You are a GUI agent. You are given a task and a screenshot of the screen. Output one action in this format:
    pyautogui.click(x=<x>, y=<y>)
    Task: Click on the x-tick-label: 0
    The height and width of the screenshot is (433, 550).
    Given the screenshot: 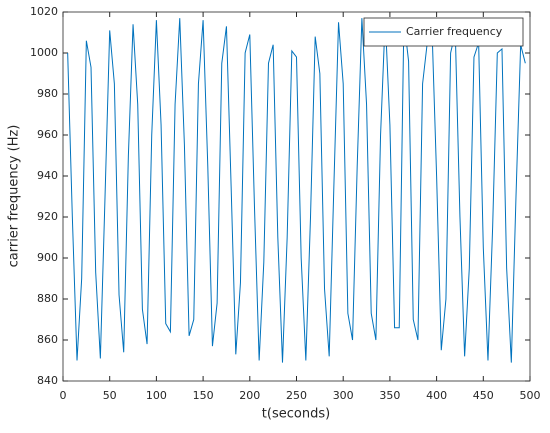 What is the action you would take?
    pyautogui.click(x=63, y=395)
    